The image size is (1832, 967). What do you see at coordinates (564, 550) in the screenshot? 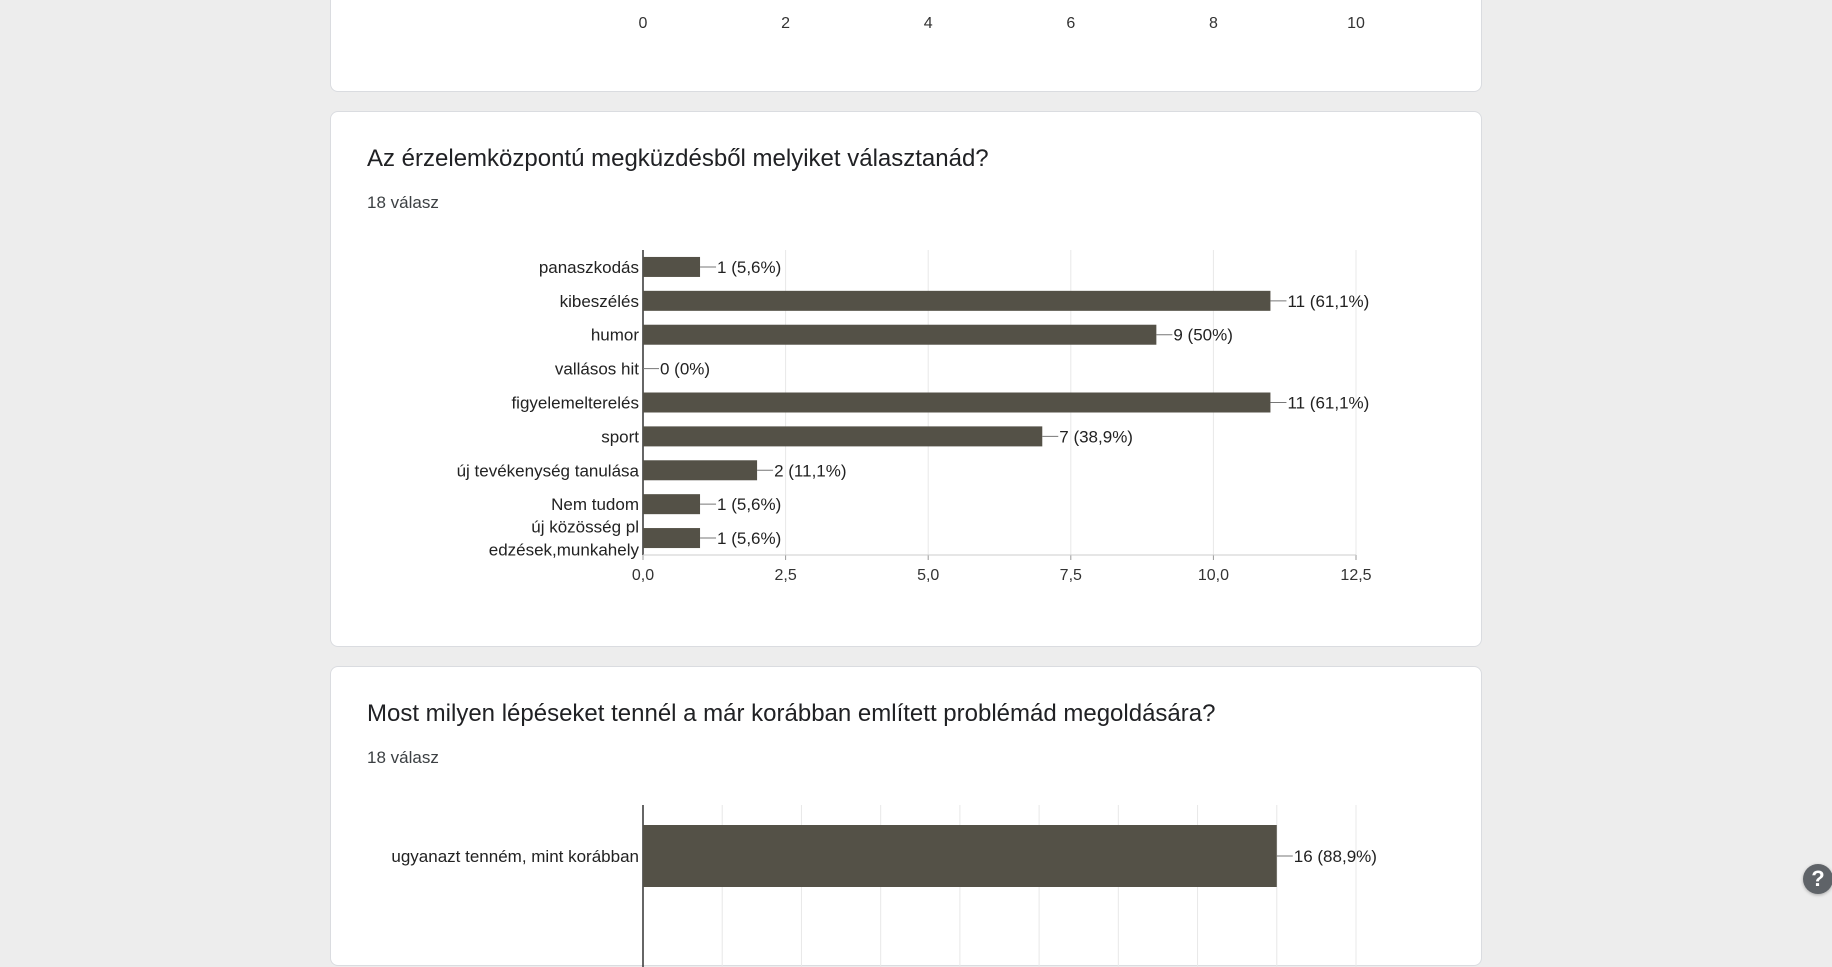
I see `category-label: edzések,munkahely` at bounding box center [564, 550].